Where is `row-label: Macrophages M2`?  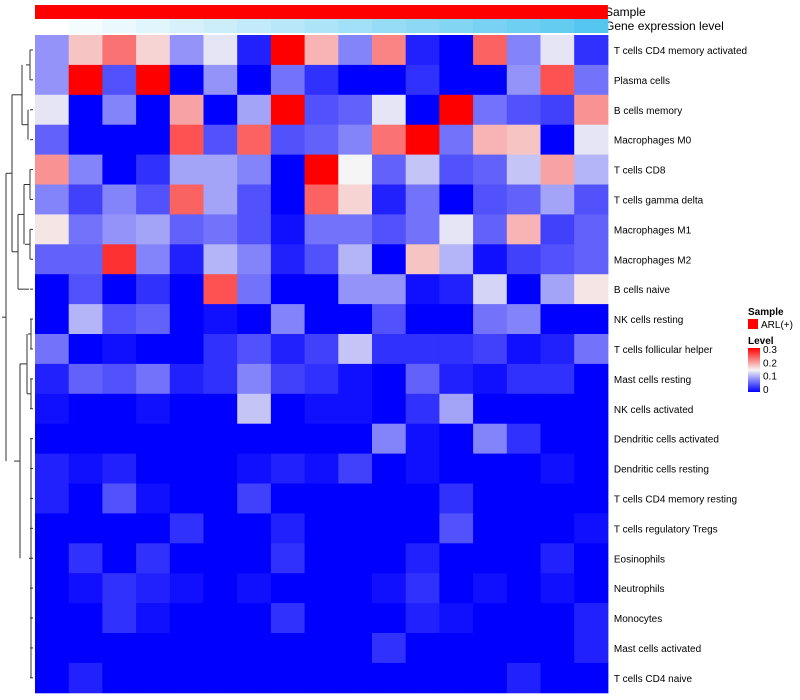 row-label: Macrophages M2 is located at coordinates (653, 260).